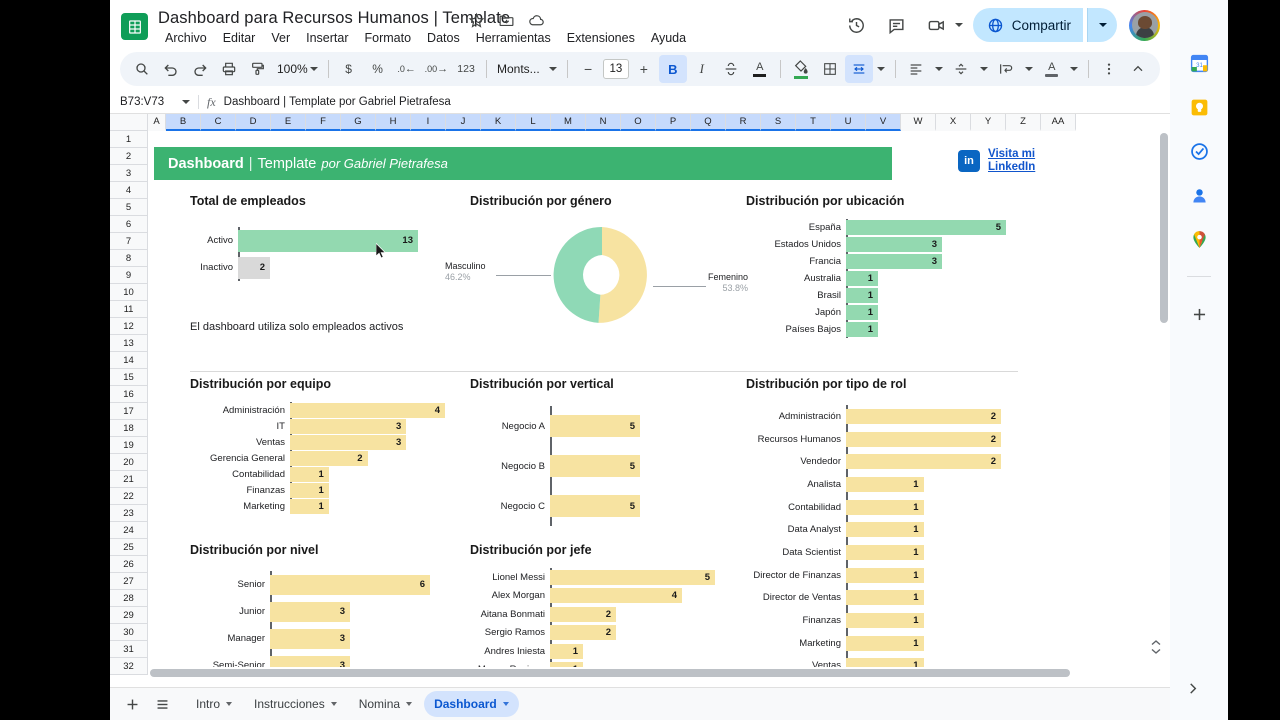 This screenshot has height=720, width=1280. What do you see at coordinates (471, 704) in the screenshot?
I see `sheet-tab-dashboard: Dashboard` at bounding box center [471, 704].